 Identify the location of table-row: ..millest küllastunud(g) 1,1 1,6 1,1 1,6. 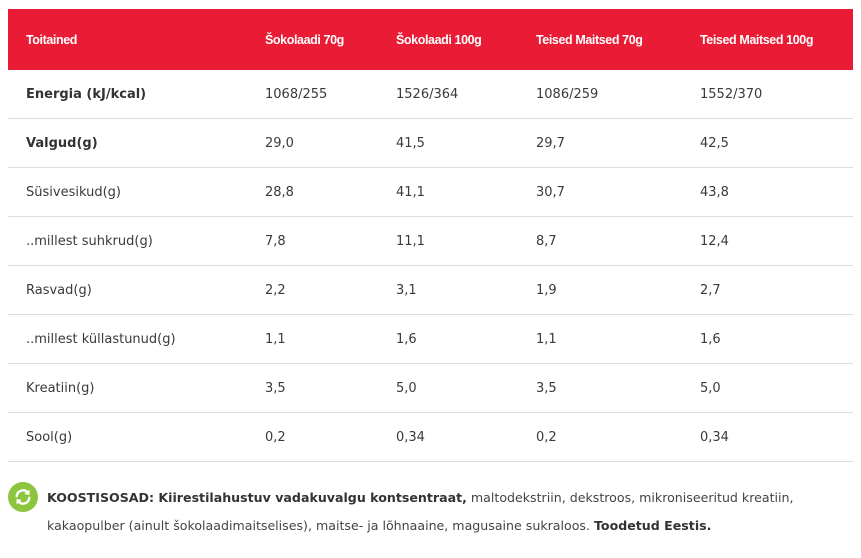
(430, 339).